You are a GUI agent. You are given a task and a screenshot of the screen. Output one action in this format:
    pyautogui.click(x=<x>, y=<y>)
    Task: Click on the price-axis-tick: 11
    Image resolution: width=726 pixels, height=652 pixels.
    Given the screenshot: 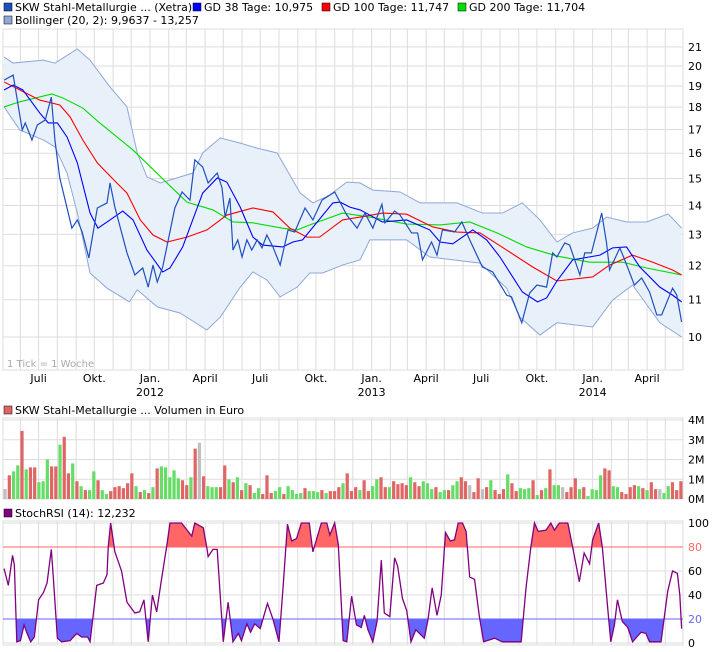 What is the action you would take?
    pyautogui.click(x=695, y=300)
    